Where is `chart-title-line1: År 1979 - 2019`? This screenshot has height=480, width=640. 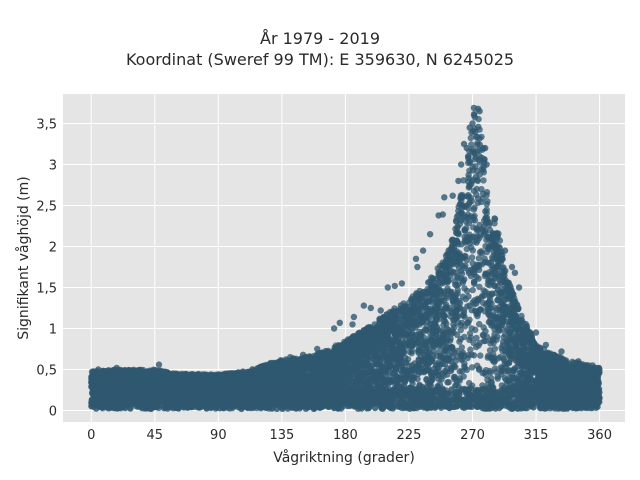 chart-title-line1: År 1979 - 2019 is located at coordinates (320, 38).